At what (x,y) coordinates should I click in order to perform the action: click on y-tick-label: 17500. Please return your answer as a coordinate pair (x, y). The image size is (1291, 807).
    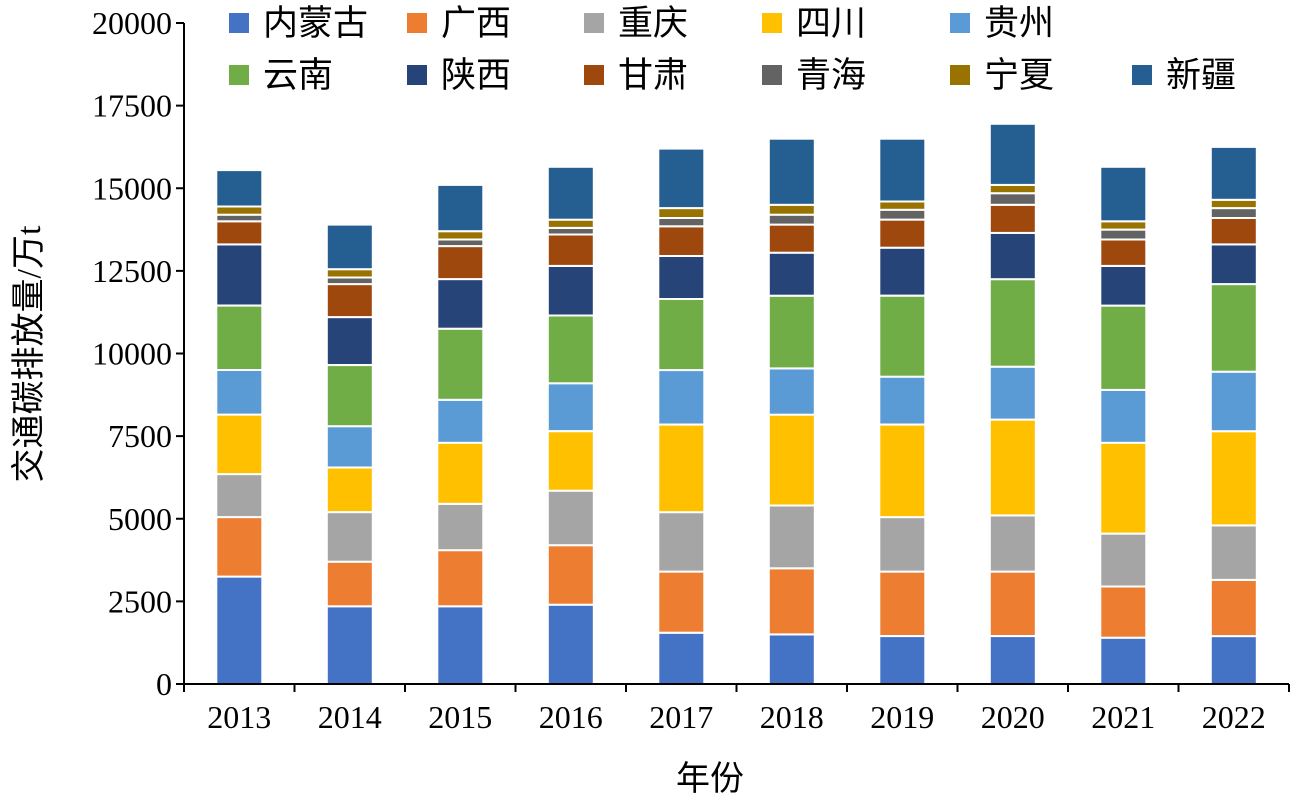
    Looking at the image, I should click on (132, 106).